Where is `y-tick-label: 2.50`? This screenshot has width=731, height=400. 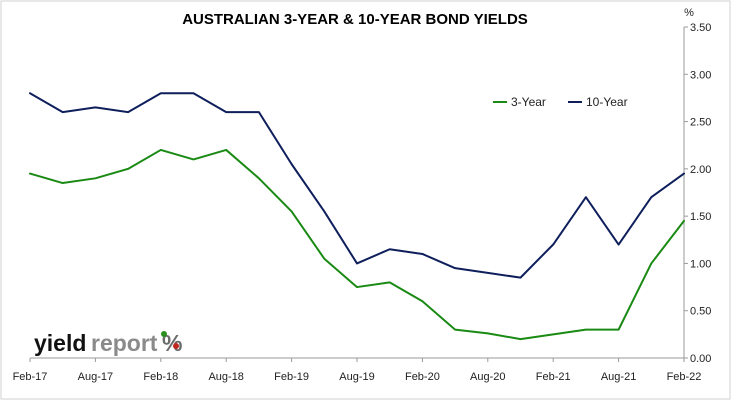
y-tick-label: 2.50 is located at coordinates (700, 123).